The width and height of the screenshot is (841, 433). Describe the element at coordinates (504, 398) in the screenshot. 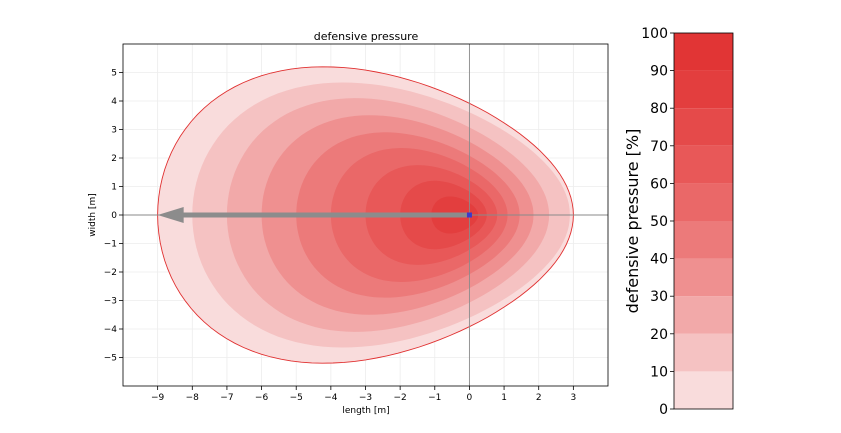

I see `x-tick-label: 1` at that location.